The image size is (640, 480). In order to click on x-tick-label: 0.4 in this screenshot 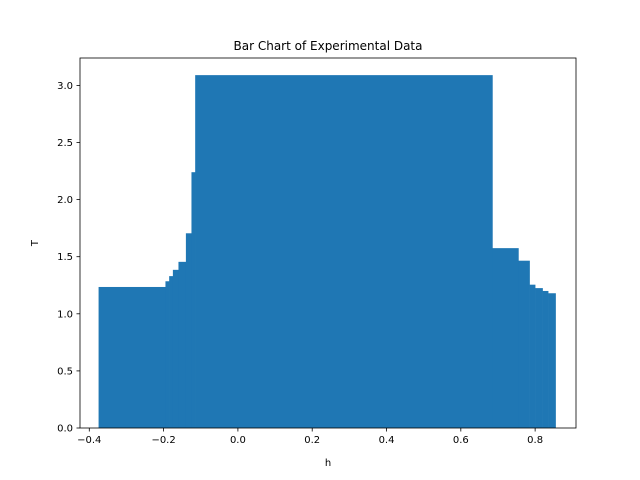, I will do `click(387, 440)`.